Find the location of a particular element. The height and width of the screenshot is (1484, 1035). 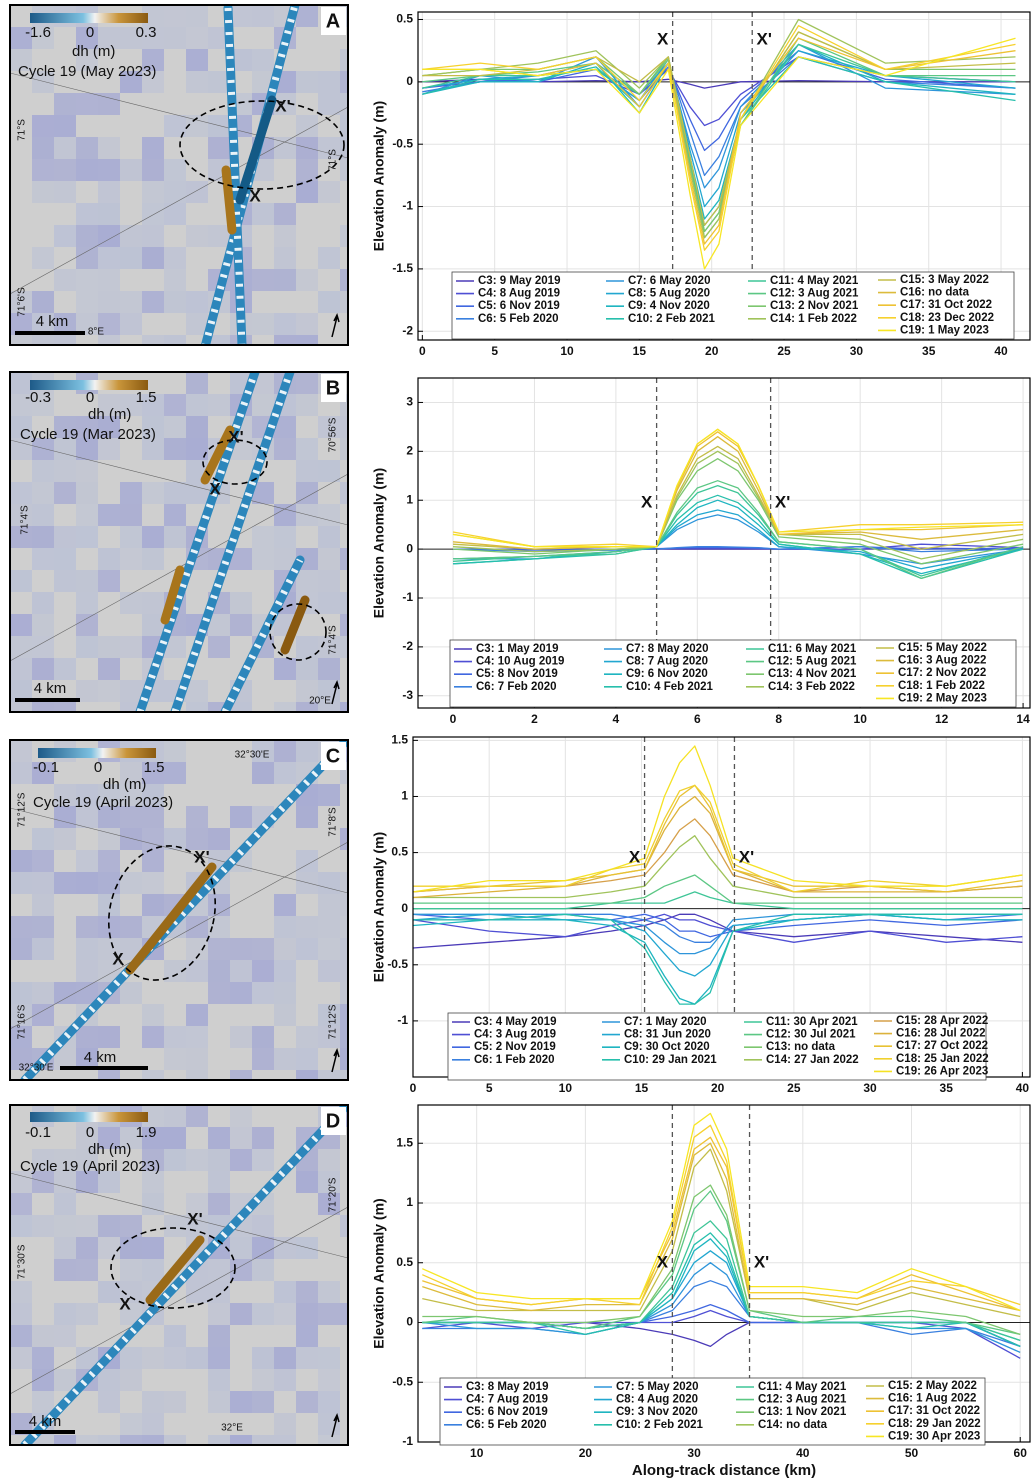

legend-label: C14: 27 Jan 2022 is located at coordinates (812, 1060).